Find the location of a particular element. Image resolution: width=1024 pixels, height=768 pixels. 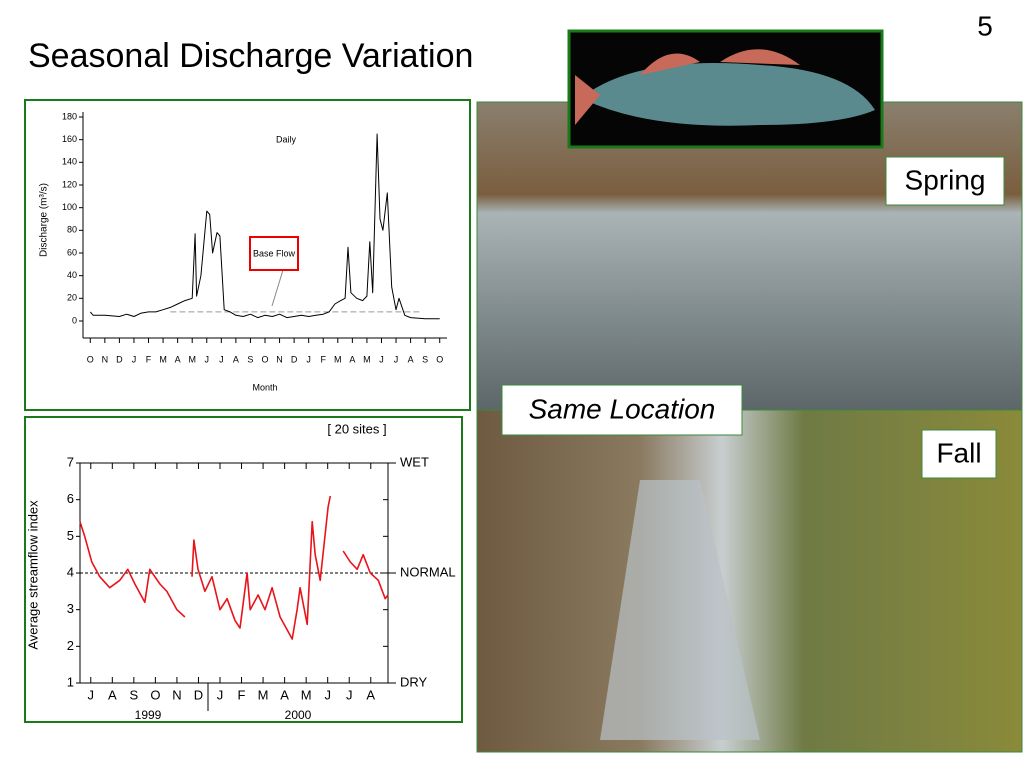

annotation: [ 20 sites ] is located at coordinates (356, 428).